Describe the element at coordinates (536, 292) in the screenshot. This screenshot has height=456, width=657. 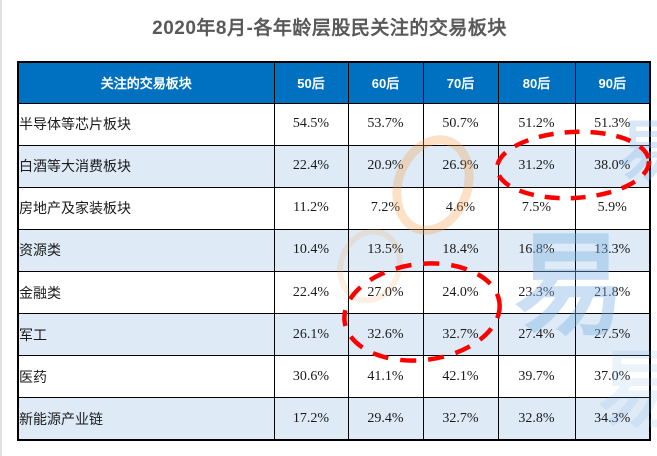
I see `cell-value: 23.3%` at that location.